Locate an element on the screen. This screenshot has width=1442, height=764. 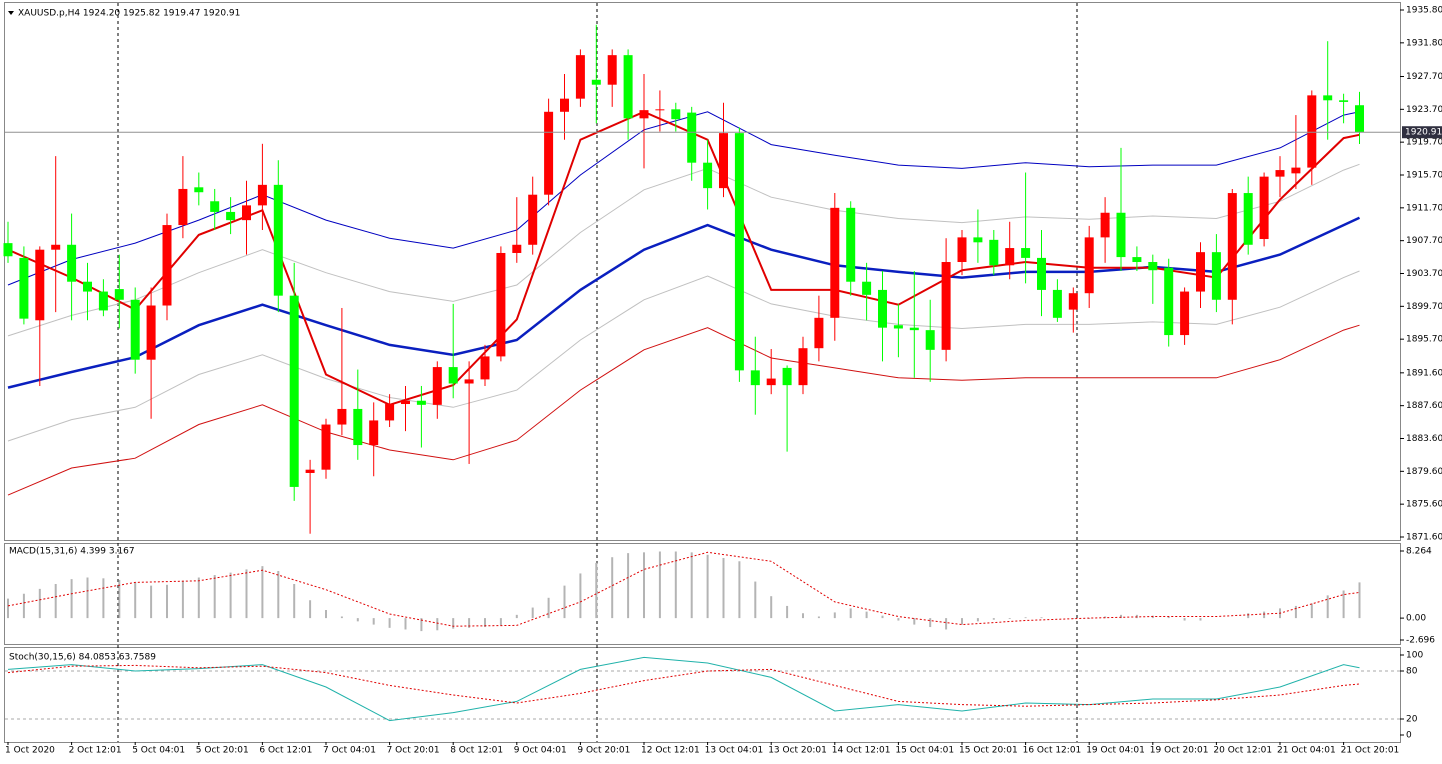
y-tick-label: 8.264 is located at coordinates (1419, 552).